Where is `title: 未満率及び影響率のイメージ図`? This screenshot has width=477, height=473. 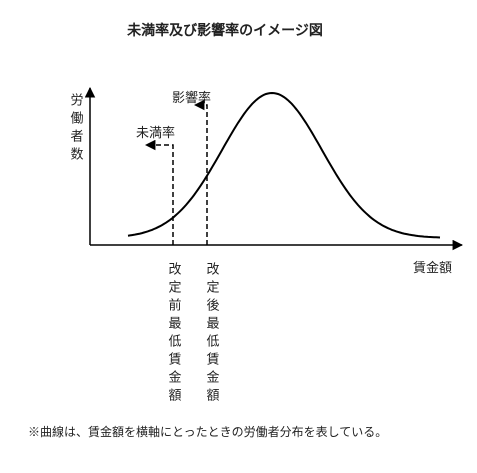
title: 未満率及び影響率のイメージ図 is located at coordinates (225, 30).